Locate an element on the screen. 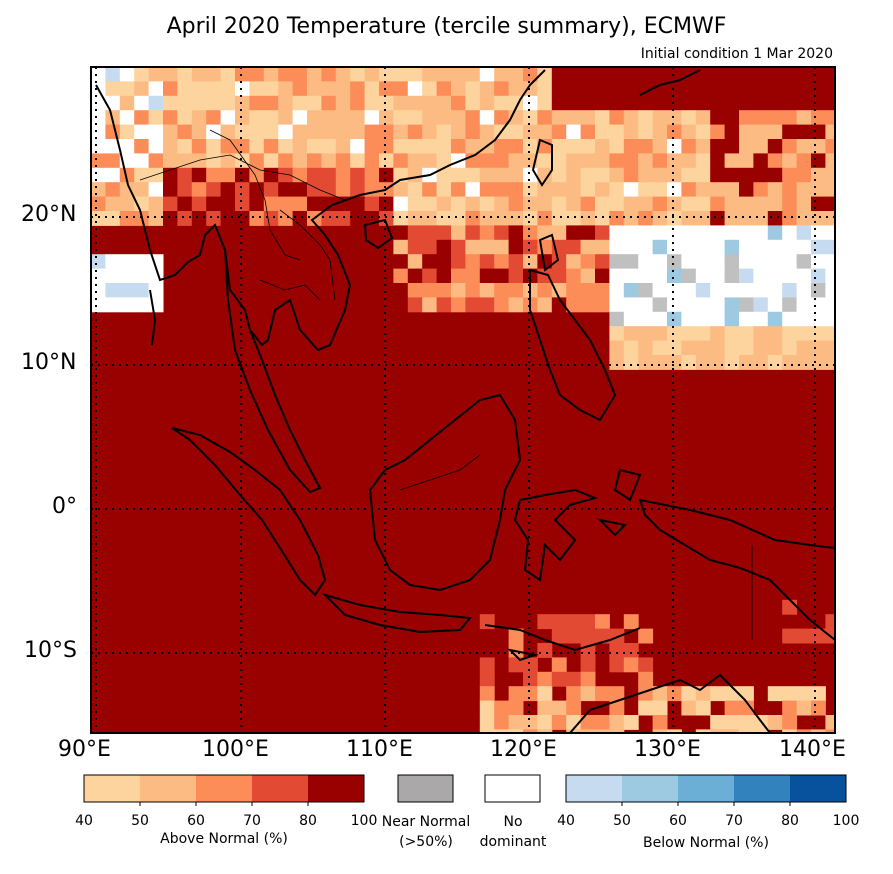 The image size is (893, 874). above-tick-label: 50 is located at coordinates (140, 821).